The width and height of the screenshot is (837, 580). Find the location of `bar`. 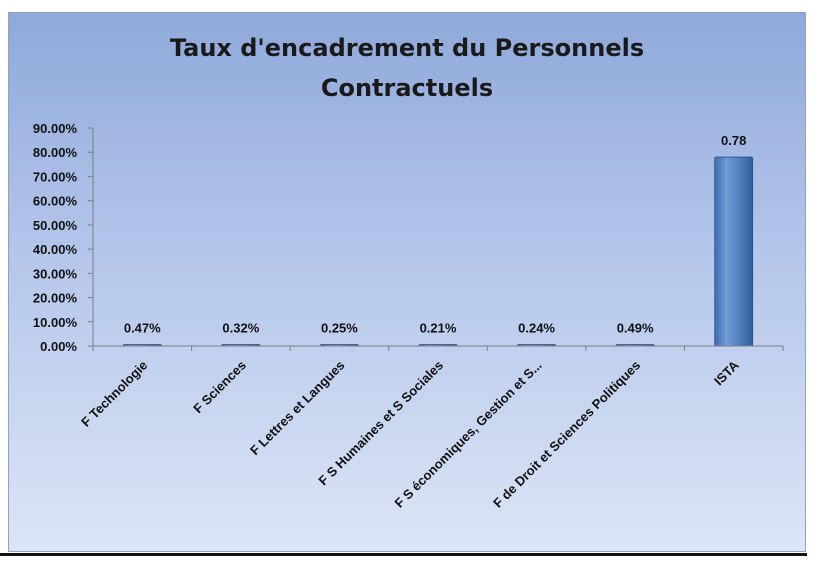

bar is located at coordinates (734, 251).